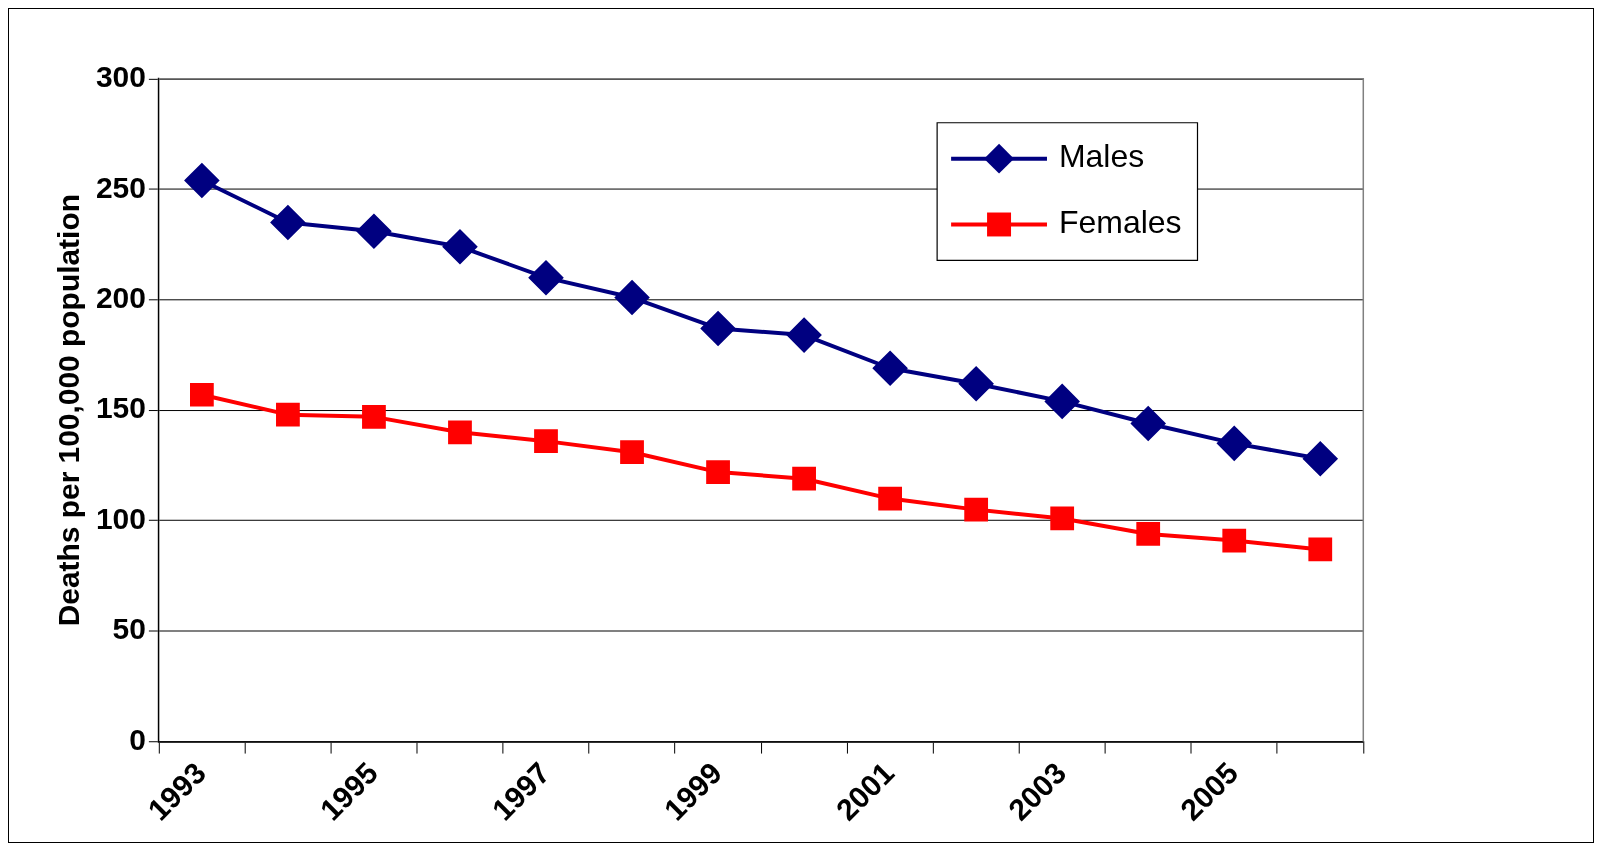 The width and height of the screenshot is (1604, 853). Describe the element at coordinates (120, 518) in the screenshot. I see `y-tick-label: 100` at that location.